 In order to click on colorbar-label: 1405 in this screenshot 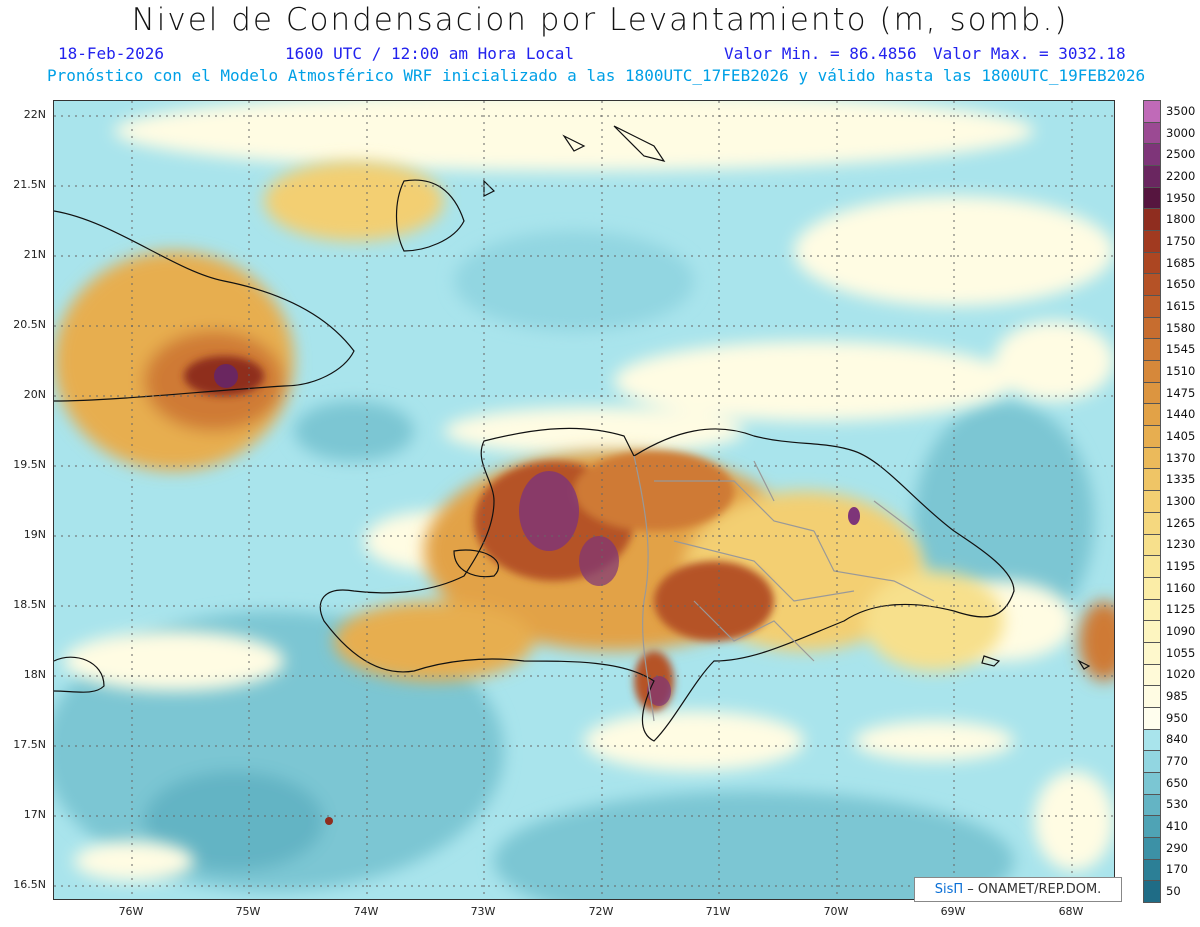, I will do `click(1181, 435)`.